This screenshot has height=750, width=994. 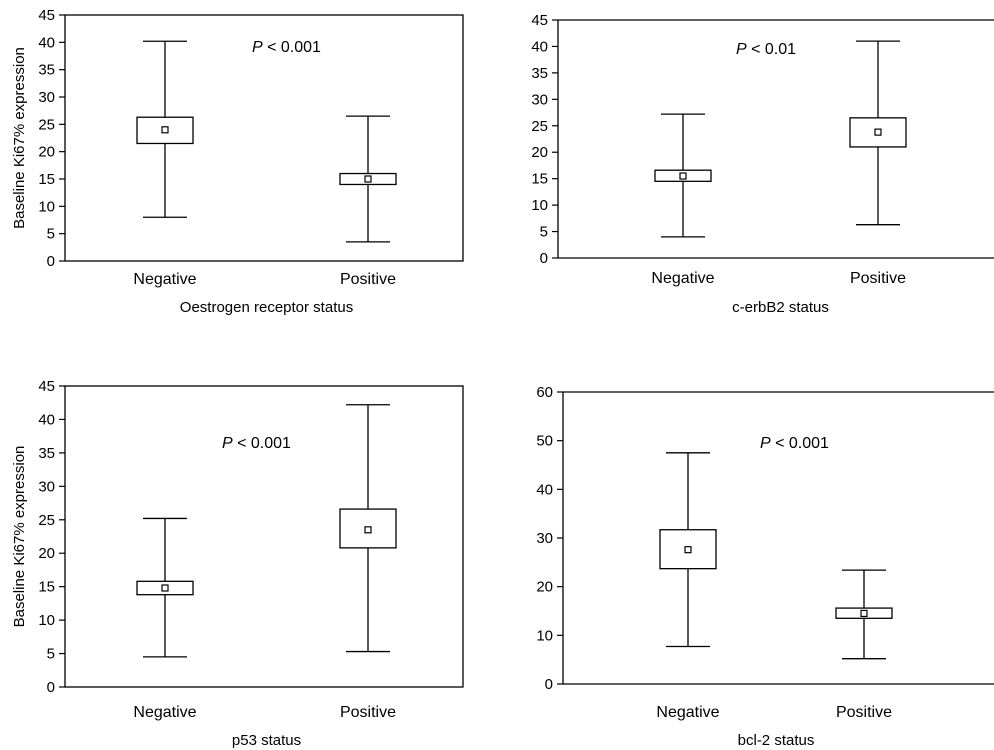 I want to click on x-axis-label: bcl-2 status, so click(x=776, y=740).